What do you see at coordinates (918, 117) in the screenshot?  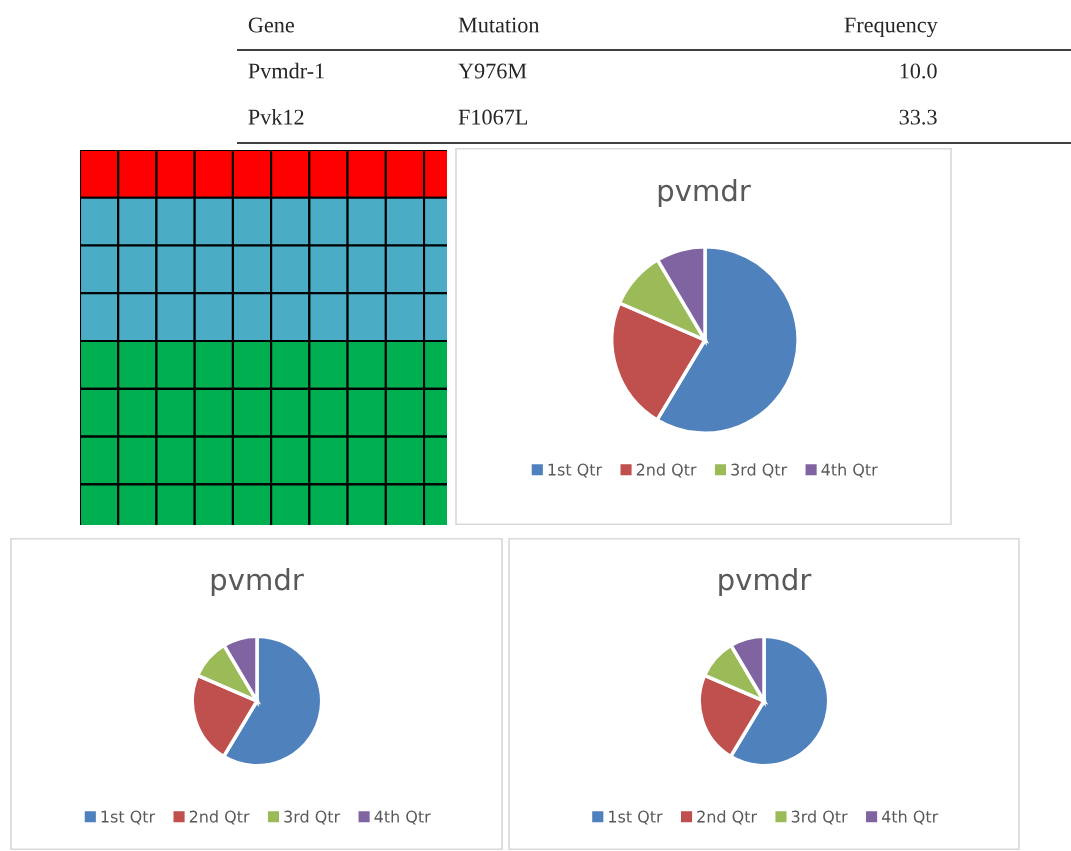 I see `text: 33.3` at bounding box center [918, 117].